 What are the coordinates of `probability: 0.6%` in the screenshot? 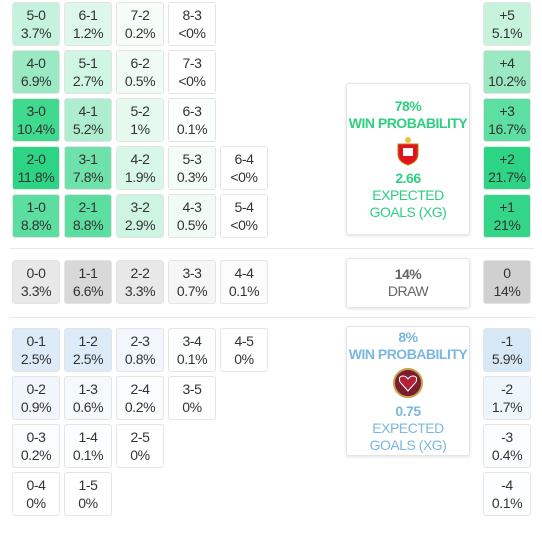 It's located at (88, 407).